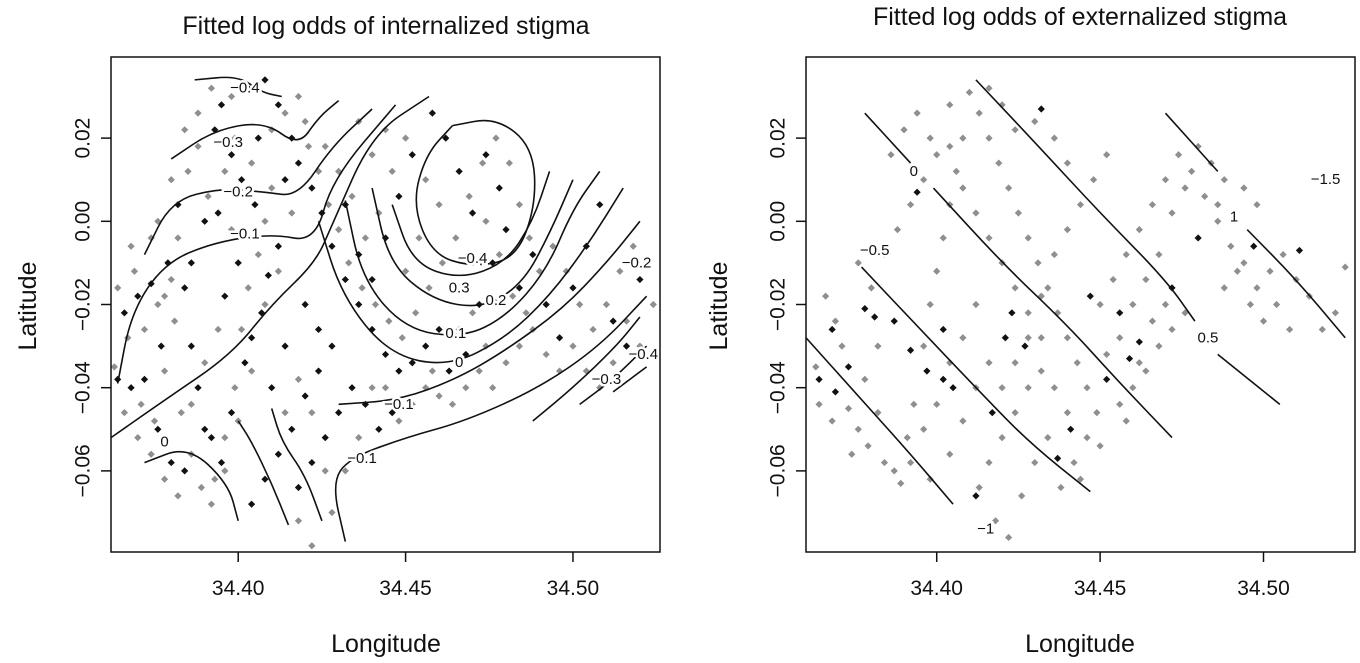  Describe the element at coordinates (496, 300) in the screenshot. I see `contour-label: 0.2` at that location.